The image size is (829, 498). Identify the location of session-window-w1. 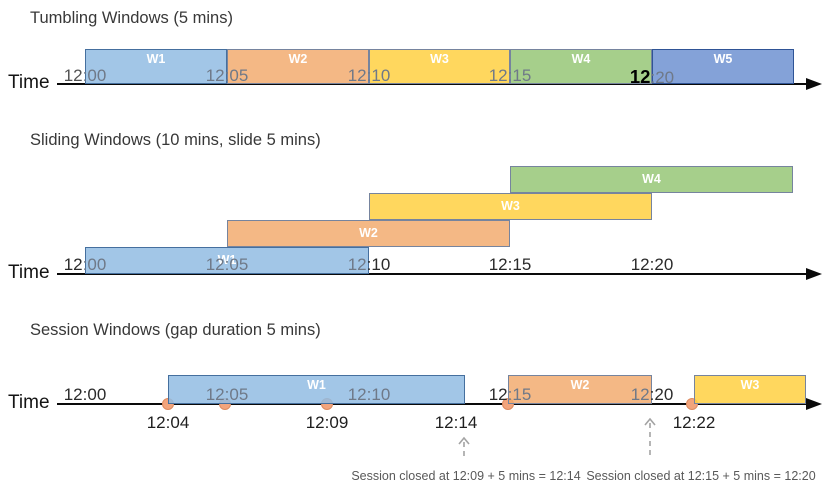
(316, 389).